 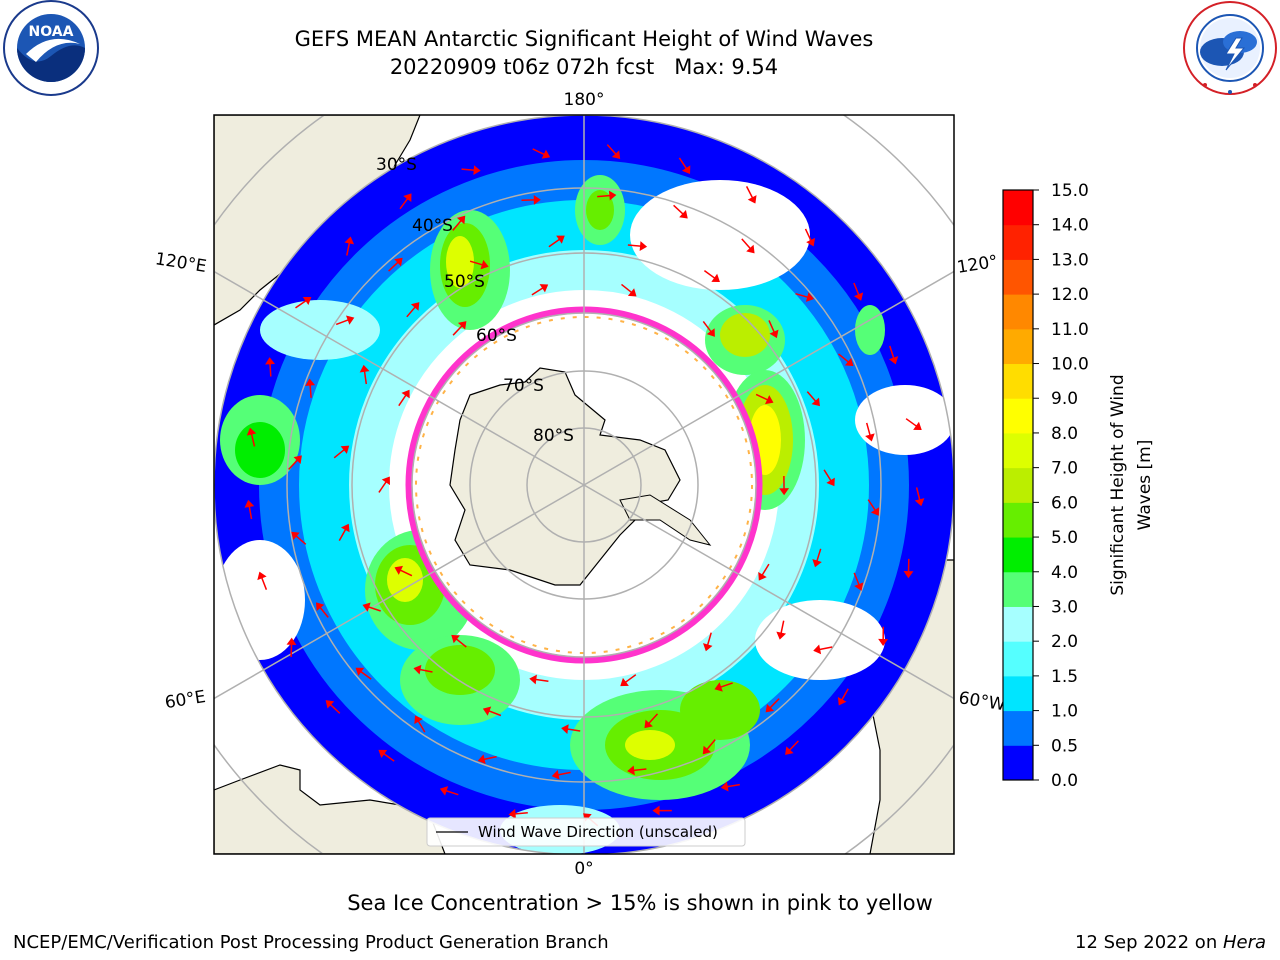 I want to click on date-prefix: 12 Sep 2022 on, so click(x=1149, y=942).